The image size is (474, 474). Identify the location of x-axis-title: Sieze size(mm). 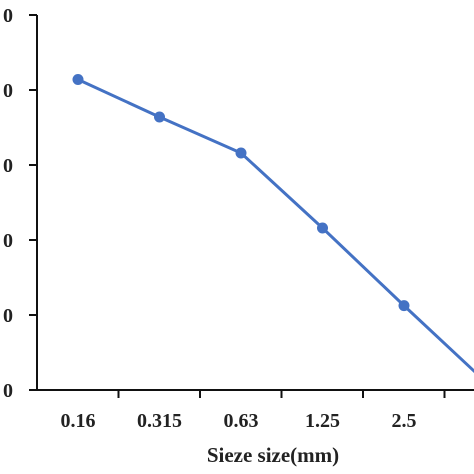
(273, 455).